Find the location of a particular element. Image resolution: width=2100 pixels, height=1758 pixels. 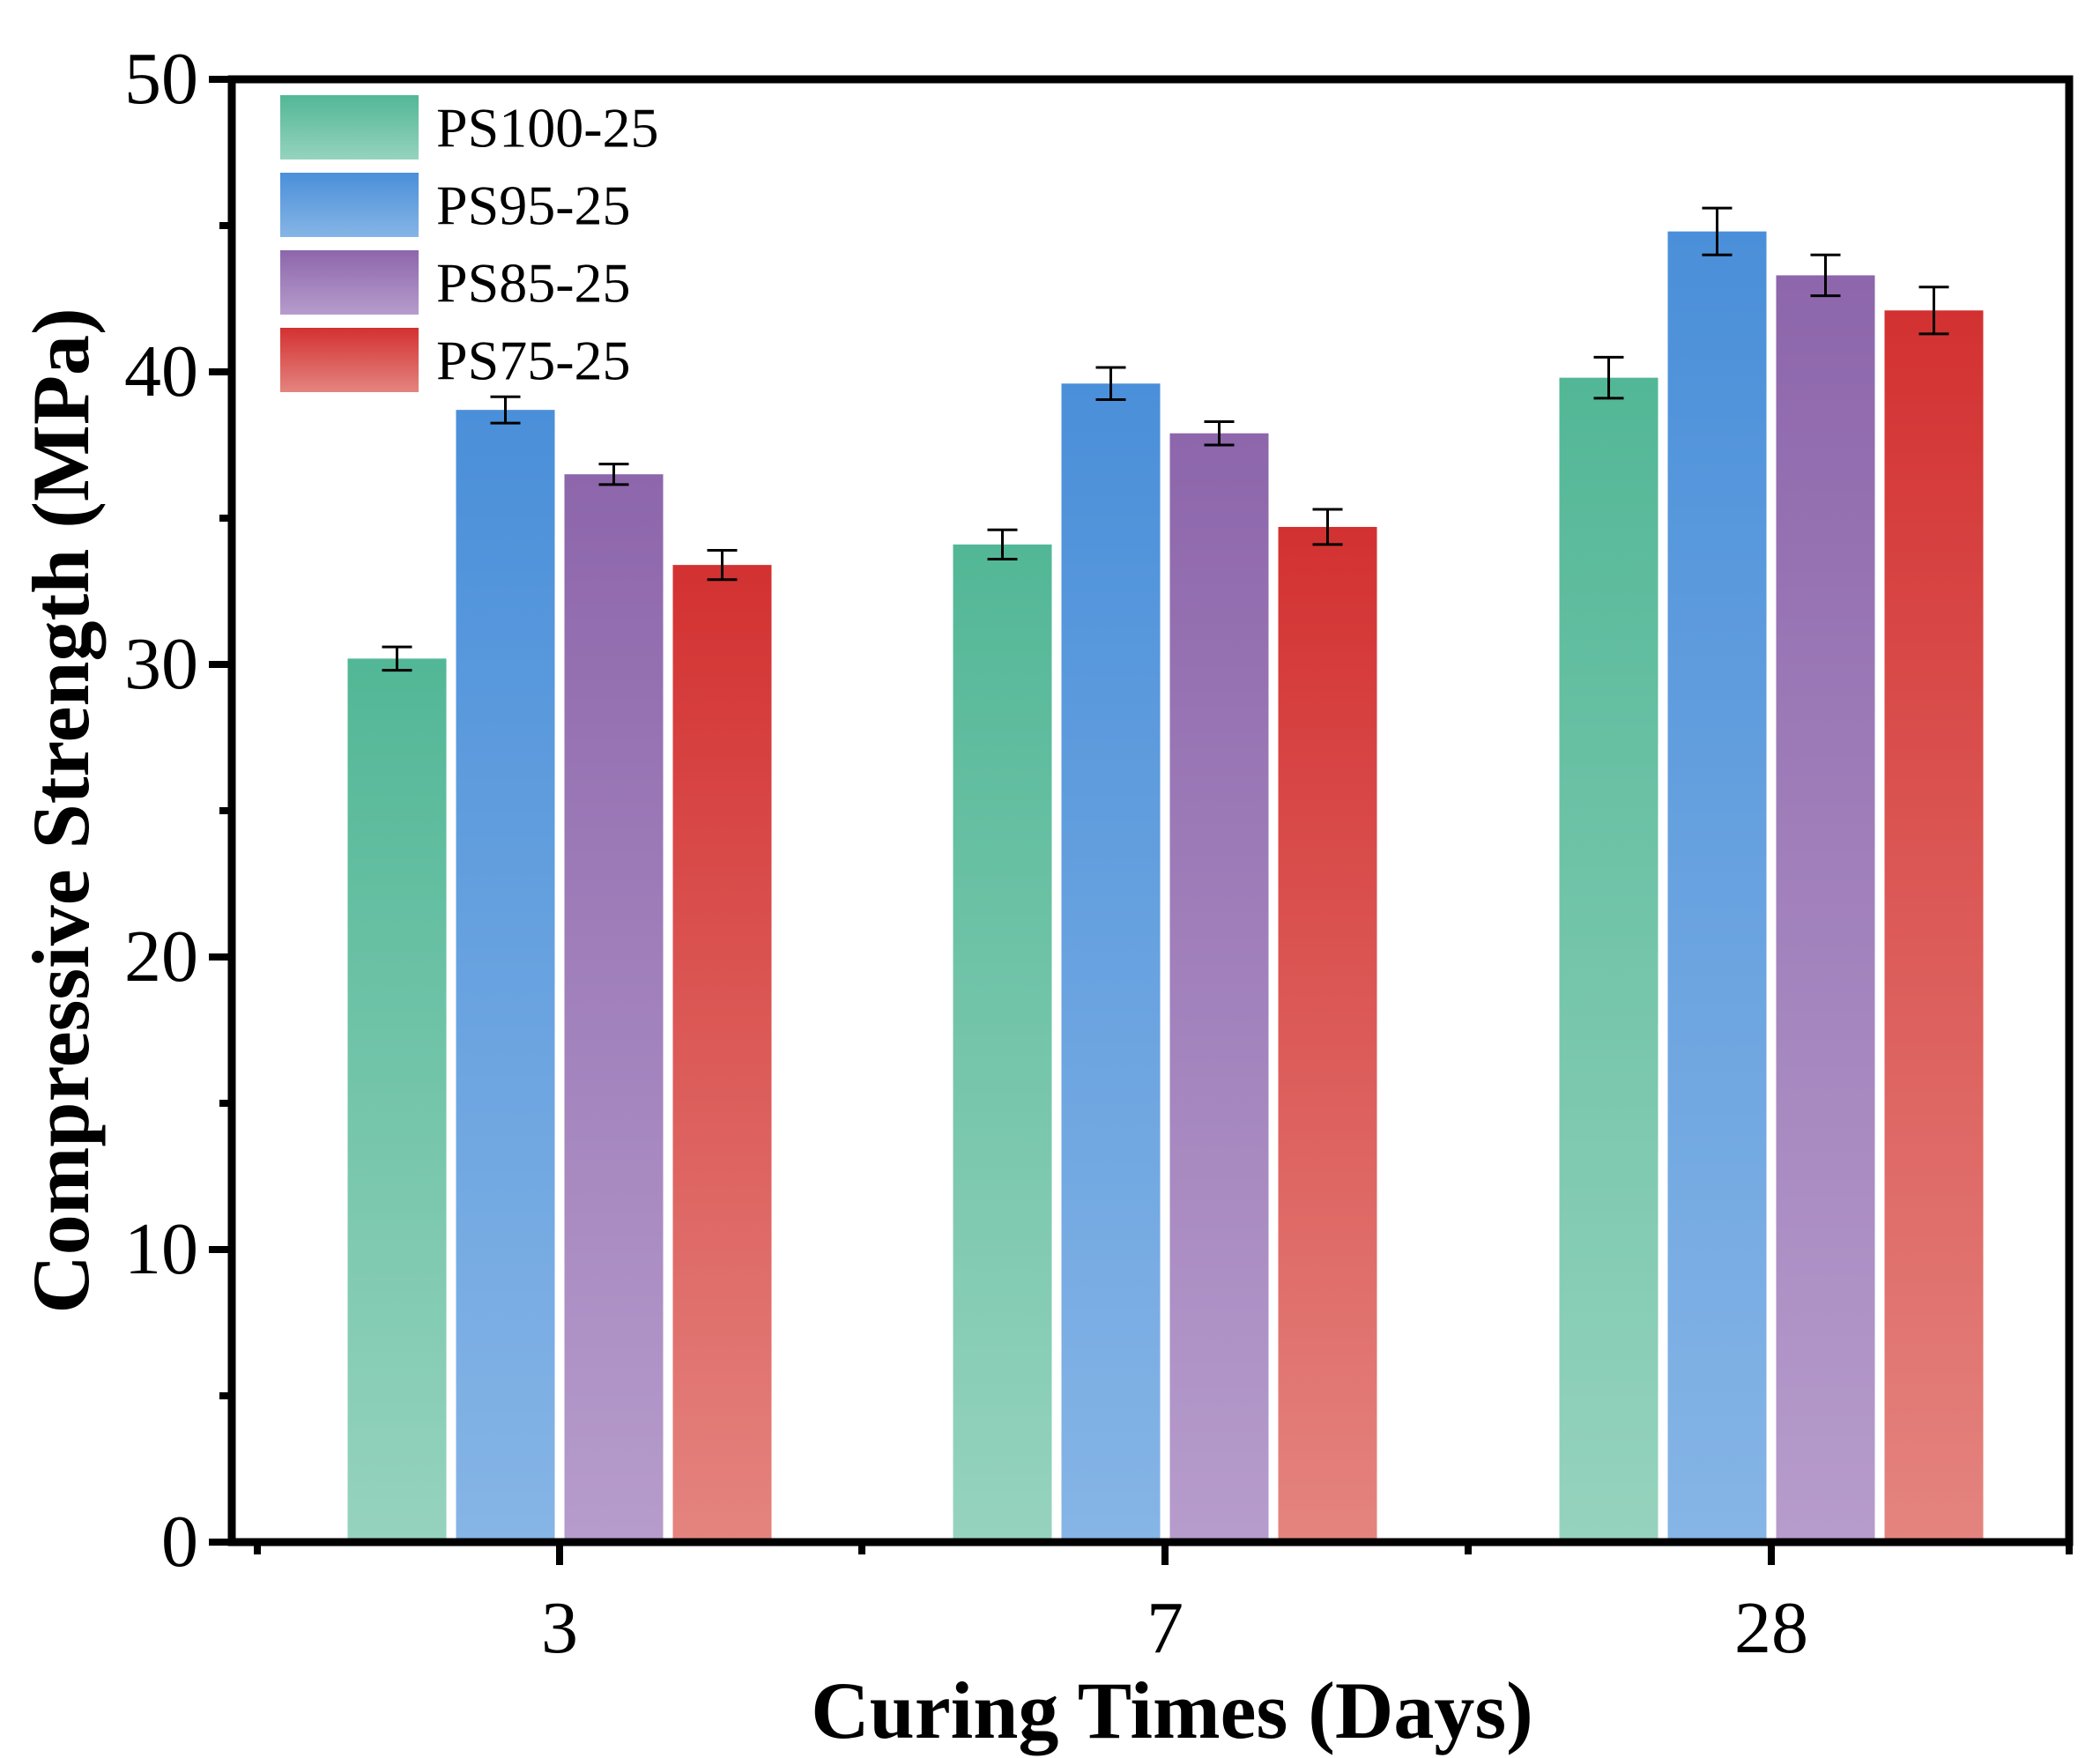

y-tick-label-40: 40 is located at coordinates (161, 371).